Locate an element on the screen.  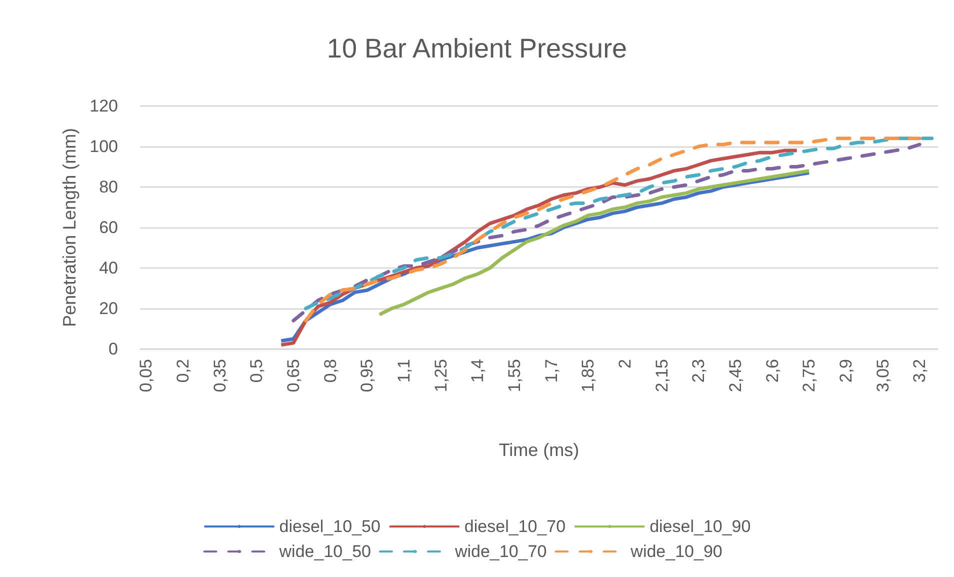
y-tick-label: 80 is located at coordinates (108, 187).